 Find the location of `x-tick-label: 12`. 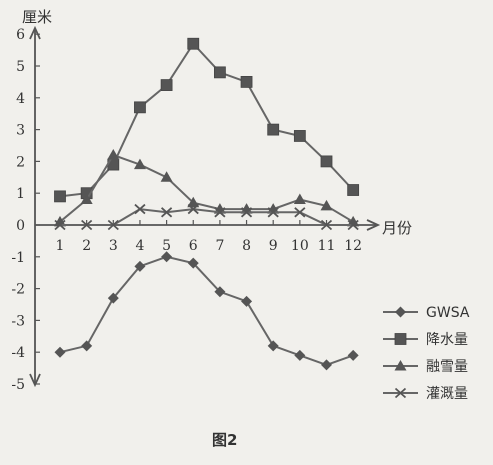

x-tick-label: 12 is located at coordinates (353, 246).